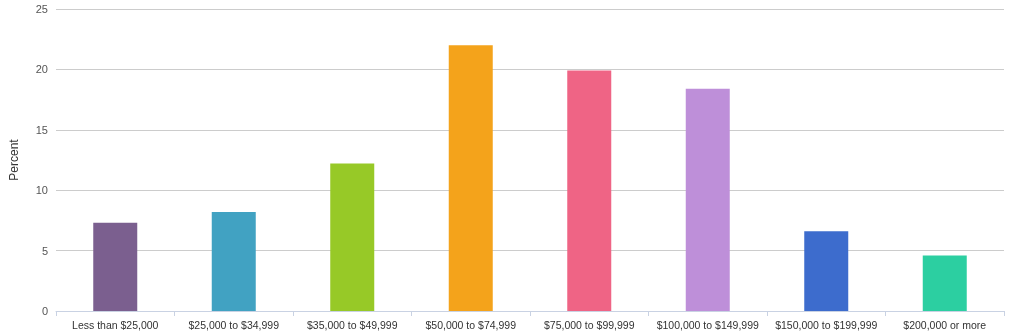  What do you see at coordinates (707, 324) in the screenshot?
I see `x-tick-label: $100,000 to $149,999` at bounding box center [707, 324].